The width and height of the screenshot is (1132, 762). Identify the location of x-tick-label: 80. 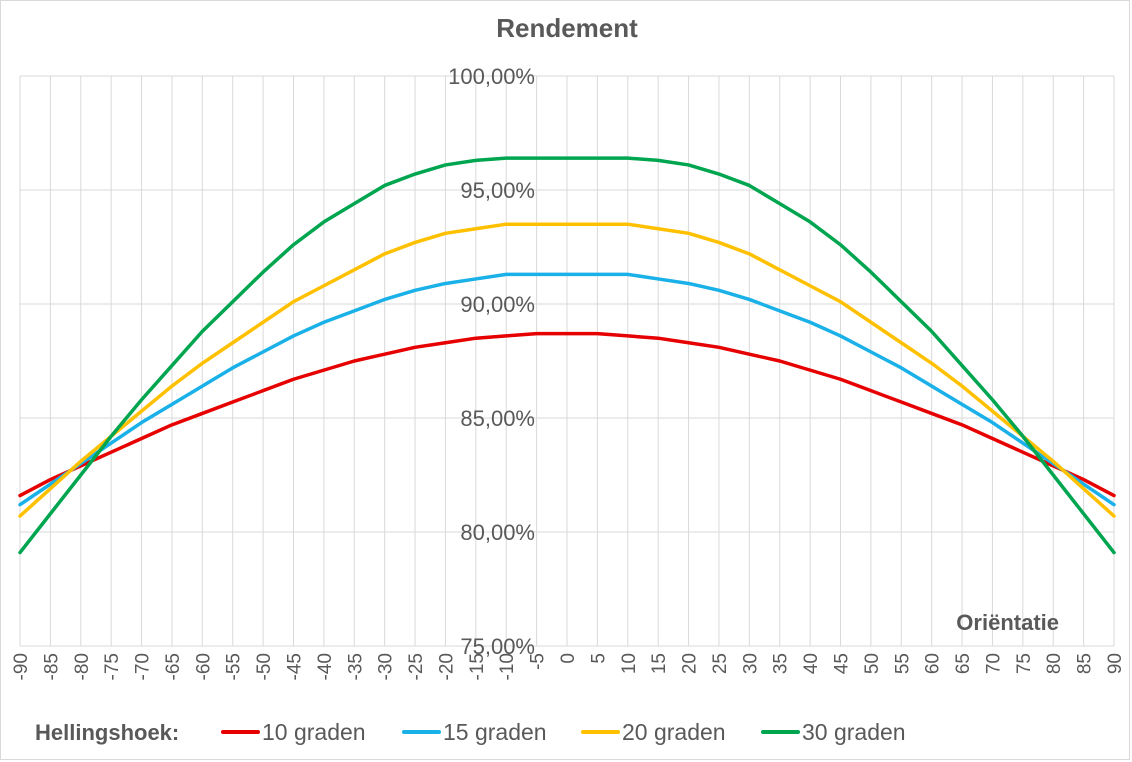
(1054, 663).